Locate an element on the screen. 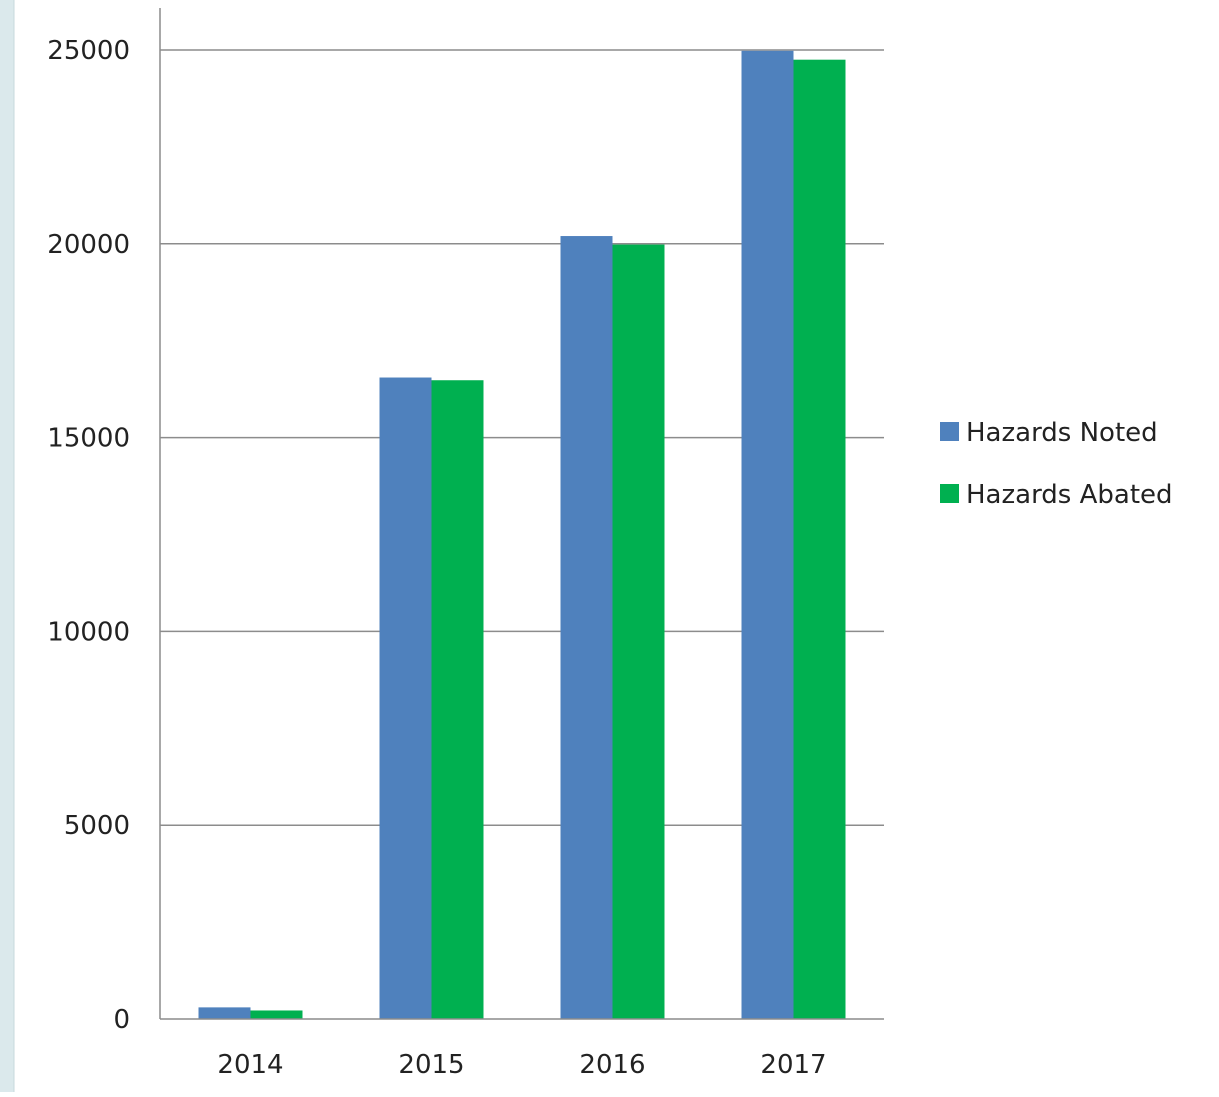  y-tick-label: 0 is located at coordinates (121, 1020).